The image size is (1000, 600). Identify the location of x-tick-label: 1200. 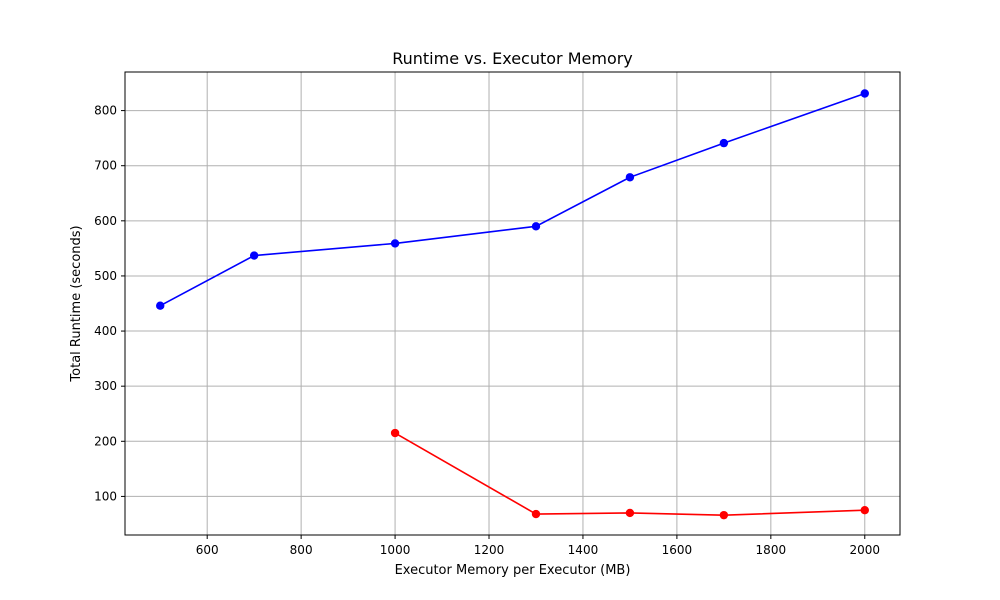
(489, 550).